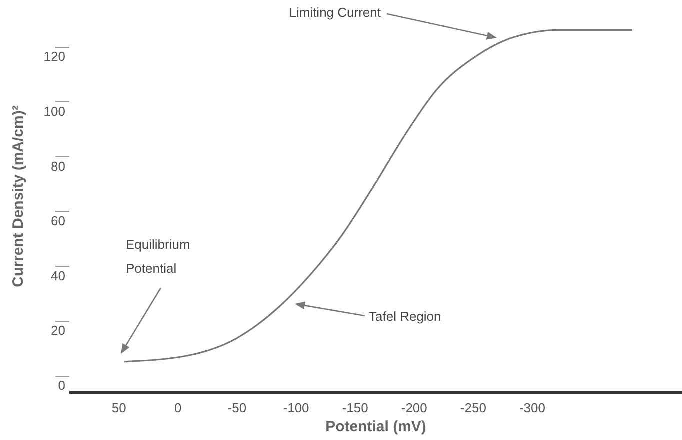 The width and height of the screenshot is (682, 440). Describe the element at coordinates (119, 408) in the screenshot. I see `x-tick-label: 50` at that location.